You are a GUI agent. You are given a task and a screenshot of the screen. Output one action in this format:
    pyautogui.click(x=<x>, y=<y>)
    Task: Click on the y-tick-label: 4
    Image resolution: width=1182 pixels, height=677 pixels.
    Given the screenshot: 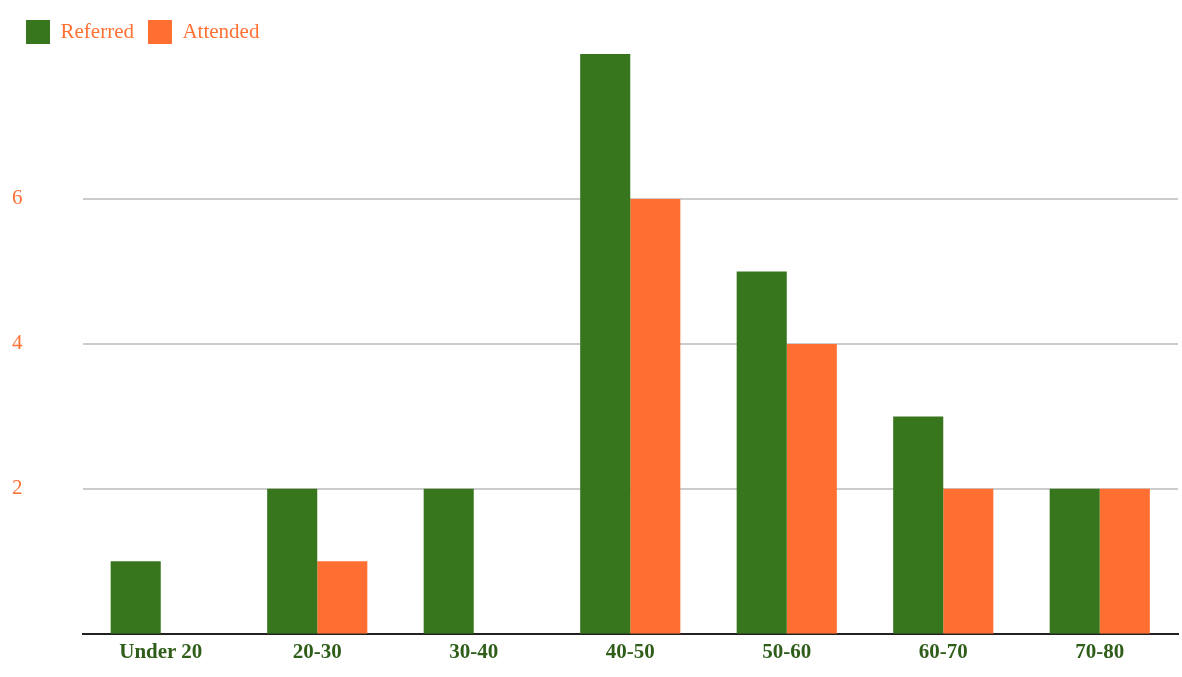 What is the action you would take?
    pyautogui.click(x=17, y=342)
    